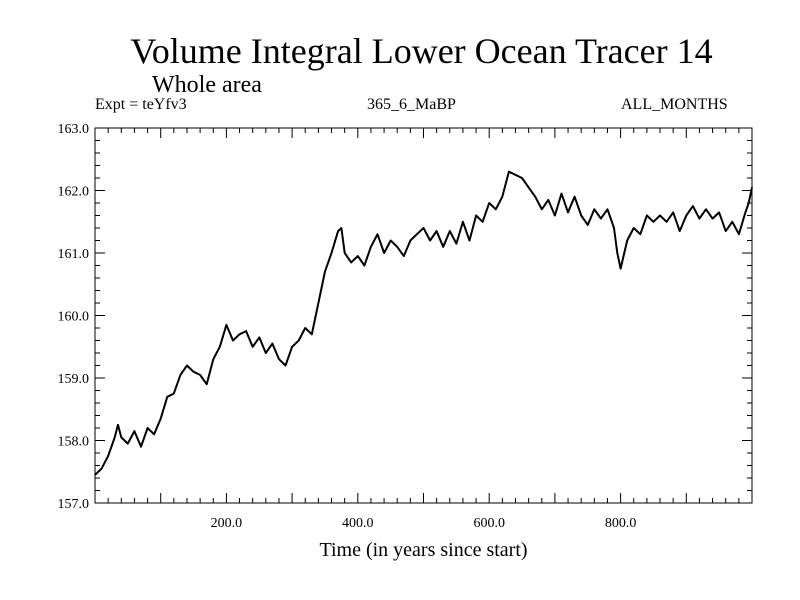 Image resolution: width=800 pixels, height=600 pixels. Describe the element at coordinates (74, 254) in the screenshot. I see `y-tick-label: 161.0` at that location.